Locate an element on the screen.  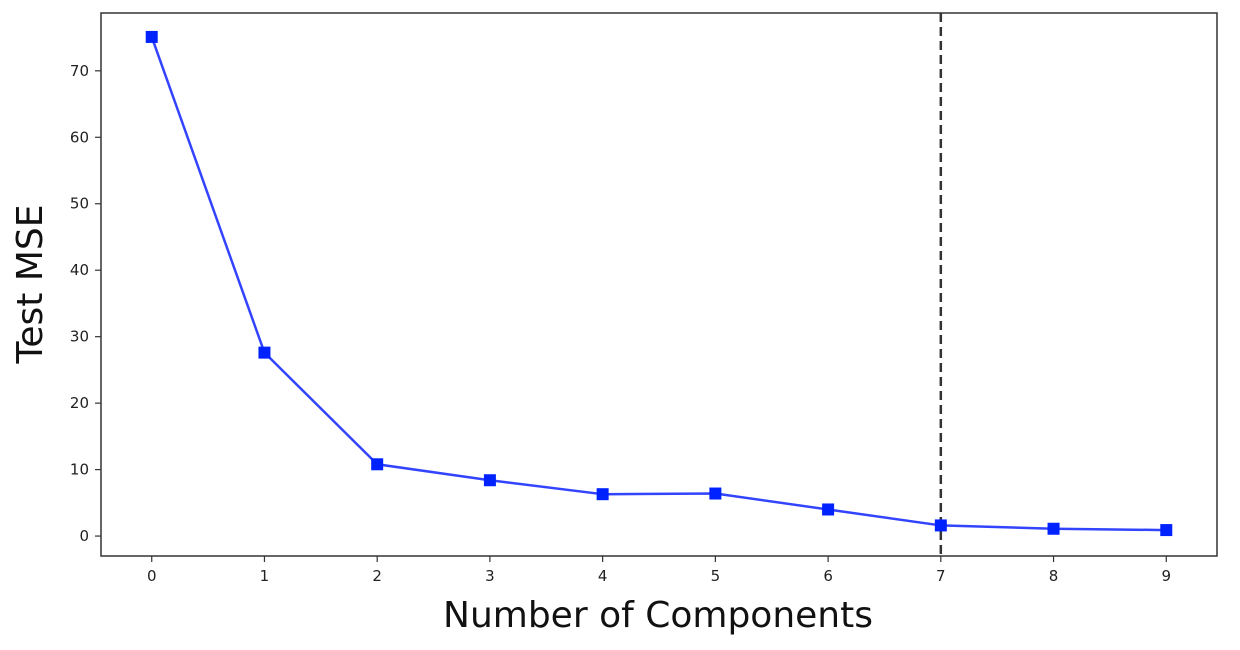
x-tick-label: 7 is located at coordinates (941, 576).